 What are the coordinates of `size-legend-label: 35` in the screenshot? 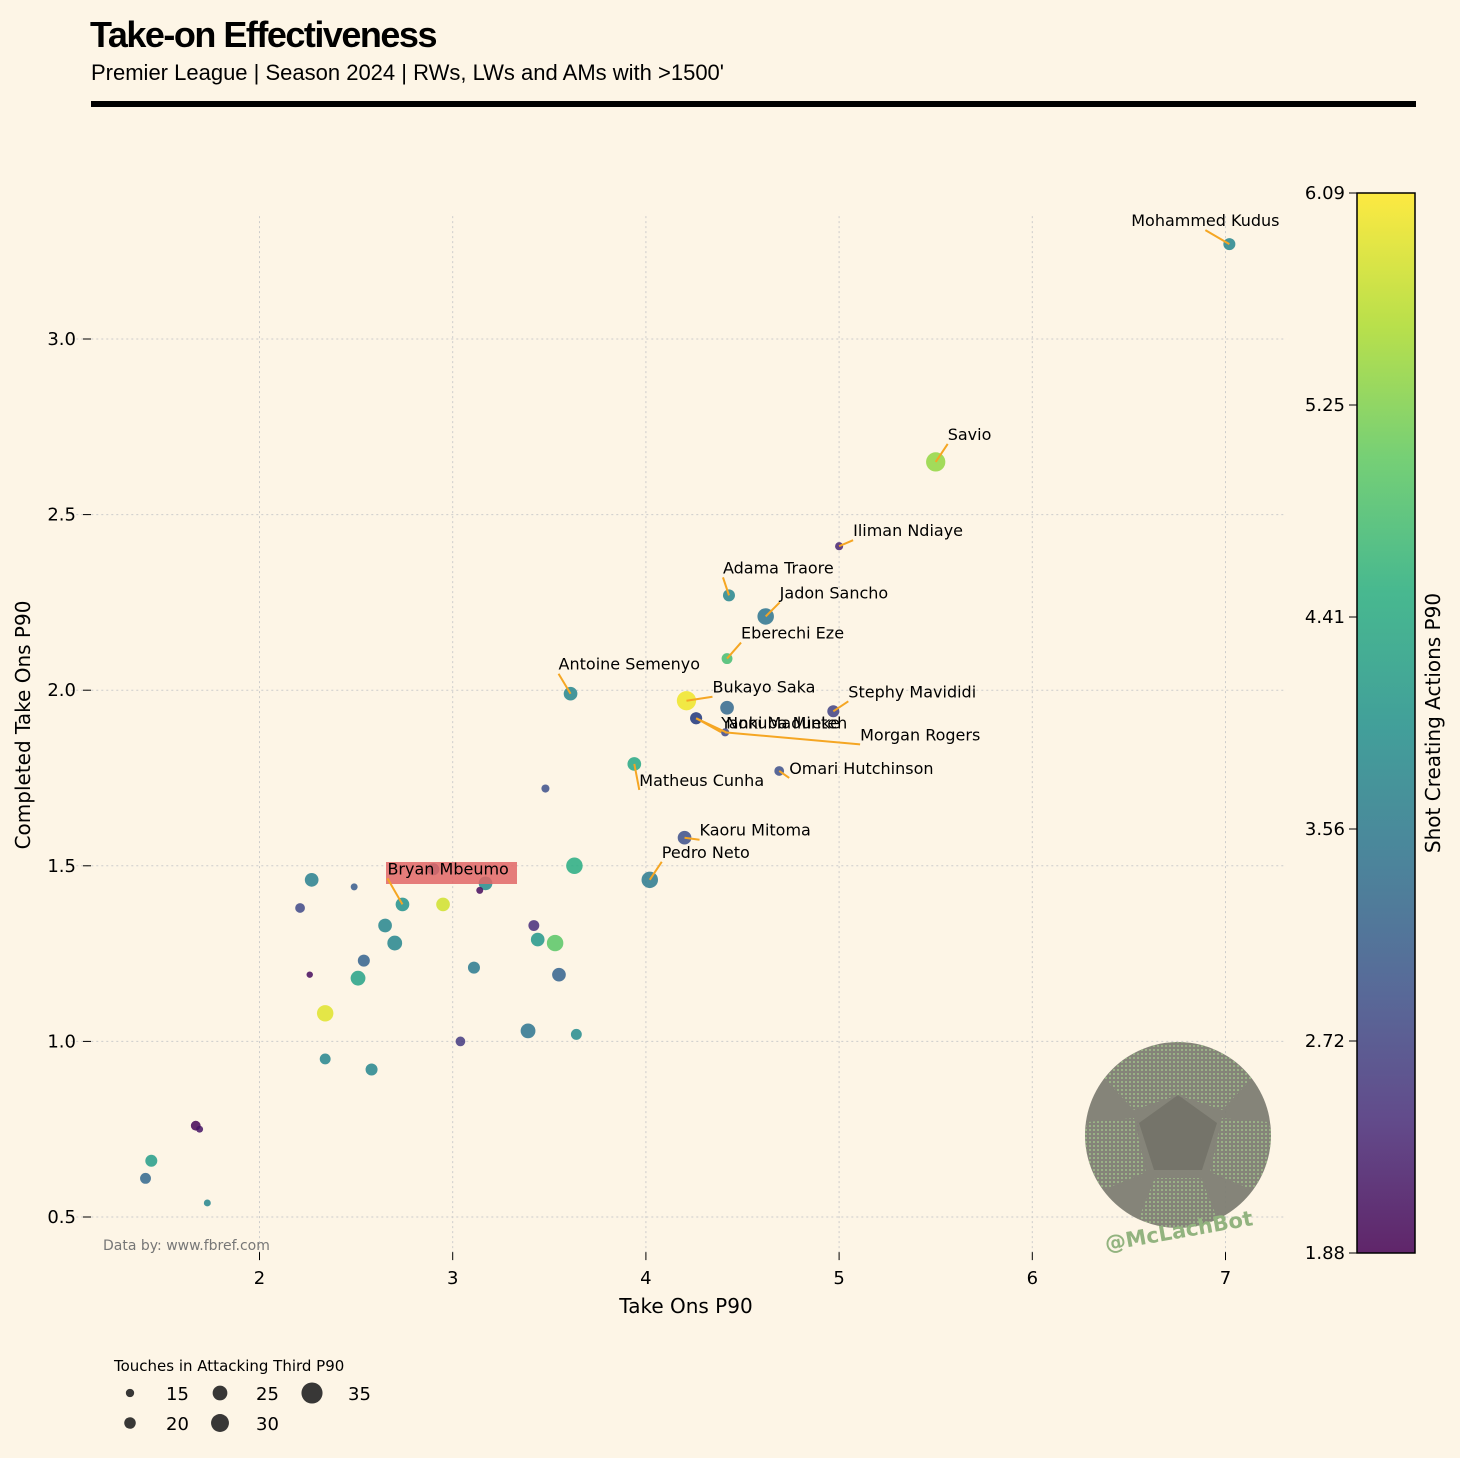 It's located at (359, 1394).